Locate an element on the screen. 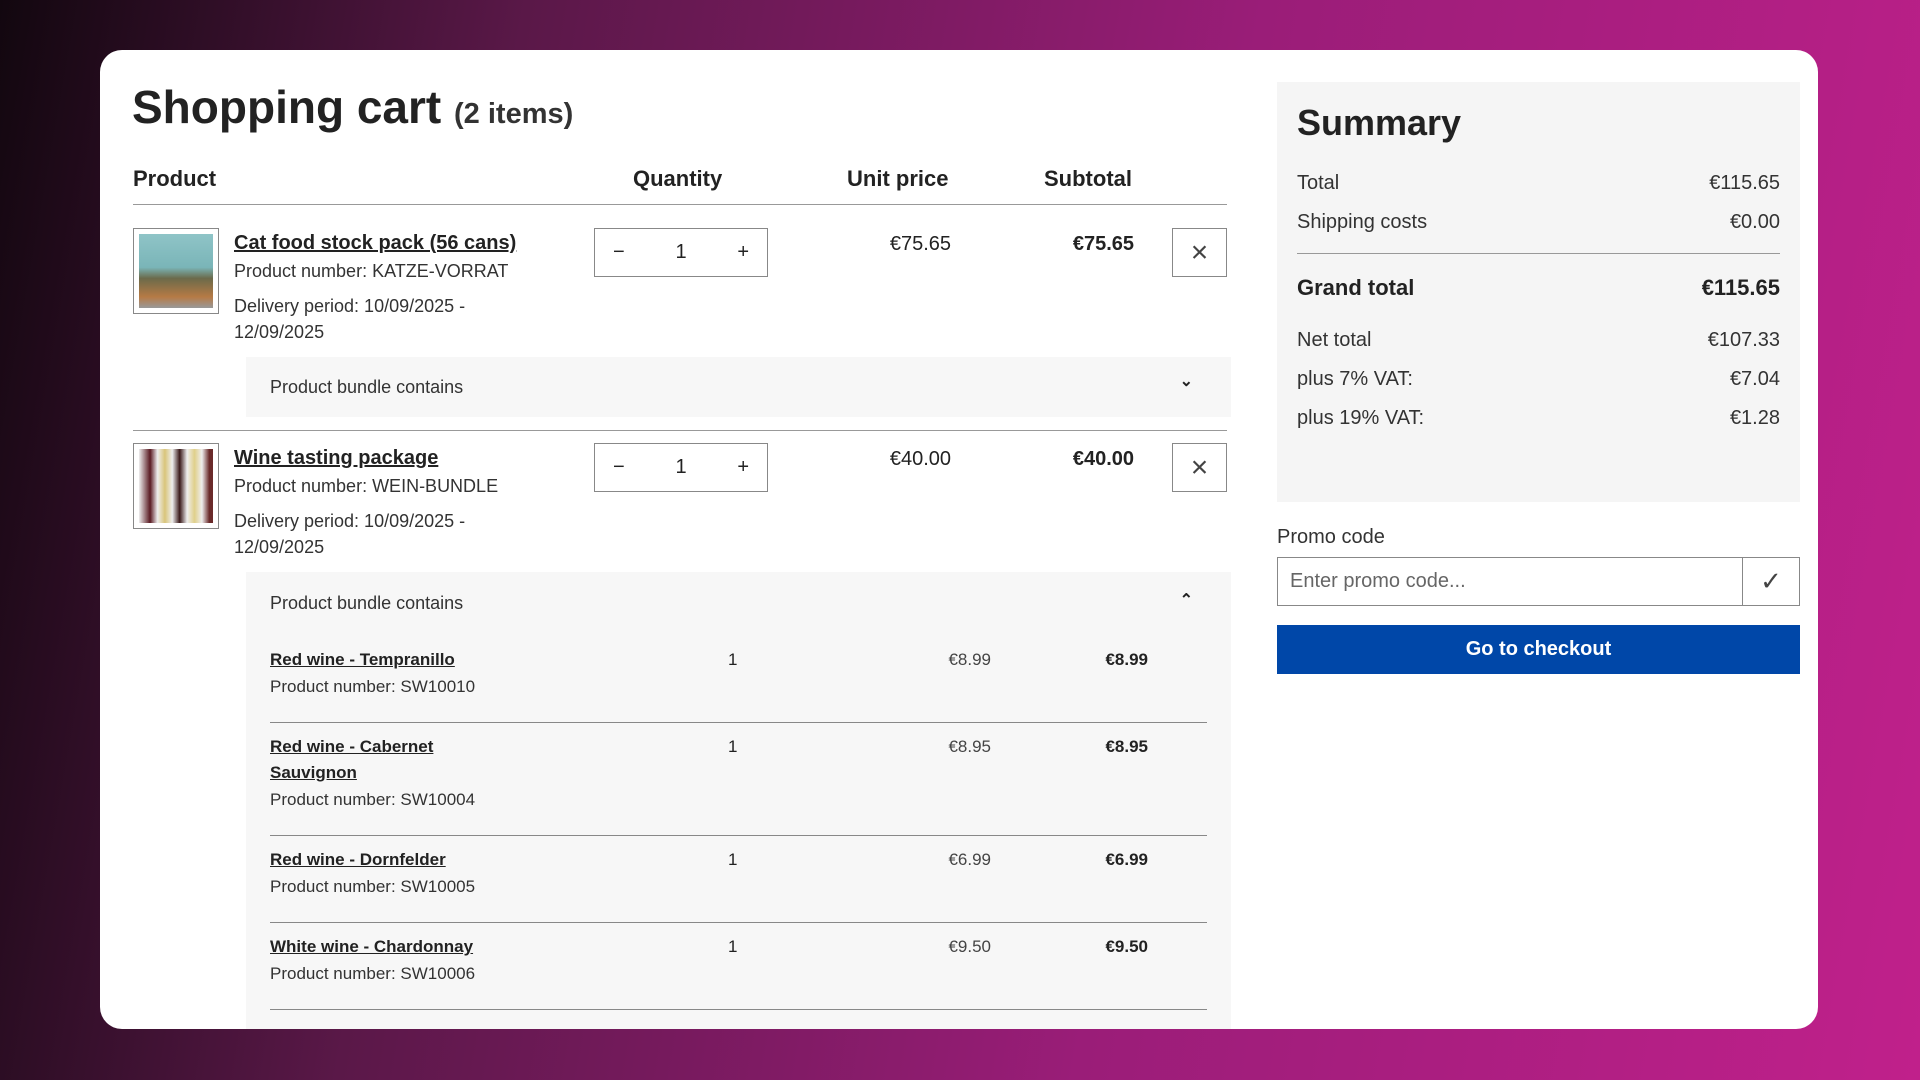 The height and width of the screenshot is (1080, 1920). summary-shipping-row: Shipping costs €0.00 is located at coordinates (1538, 222).